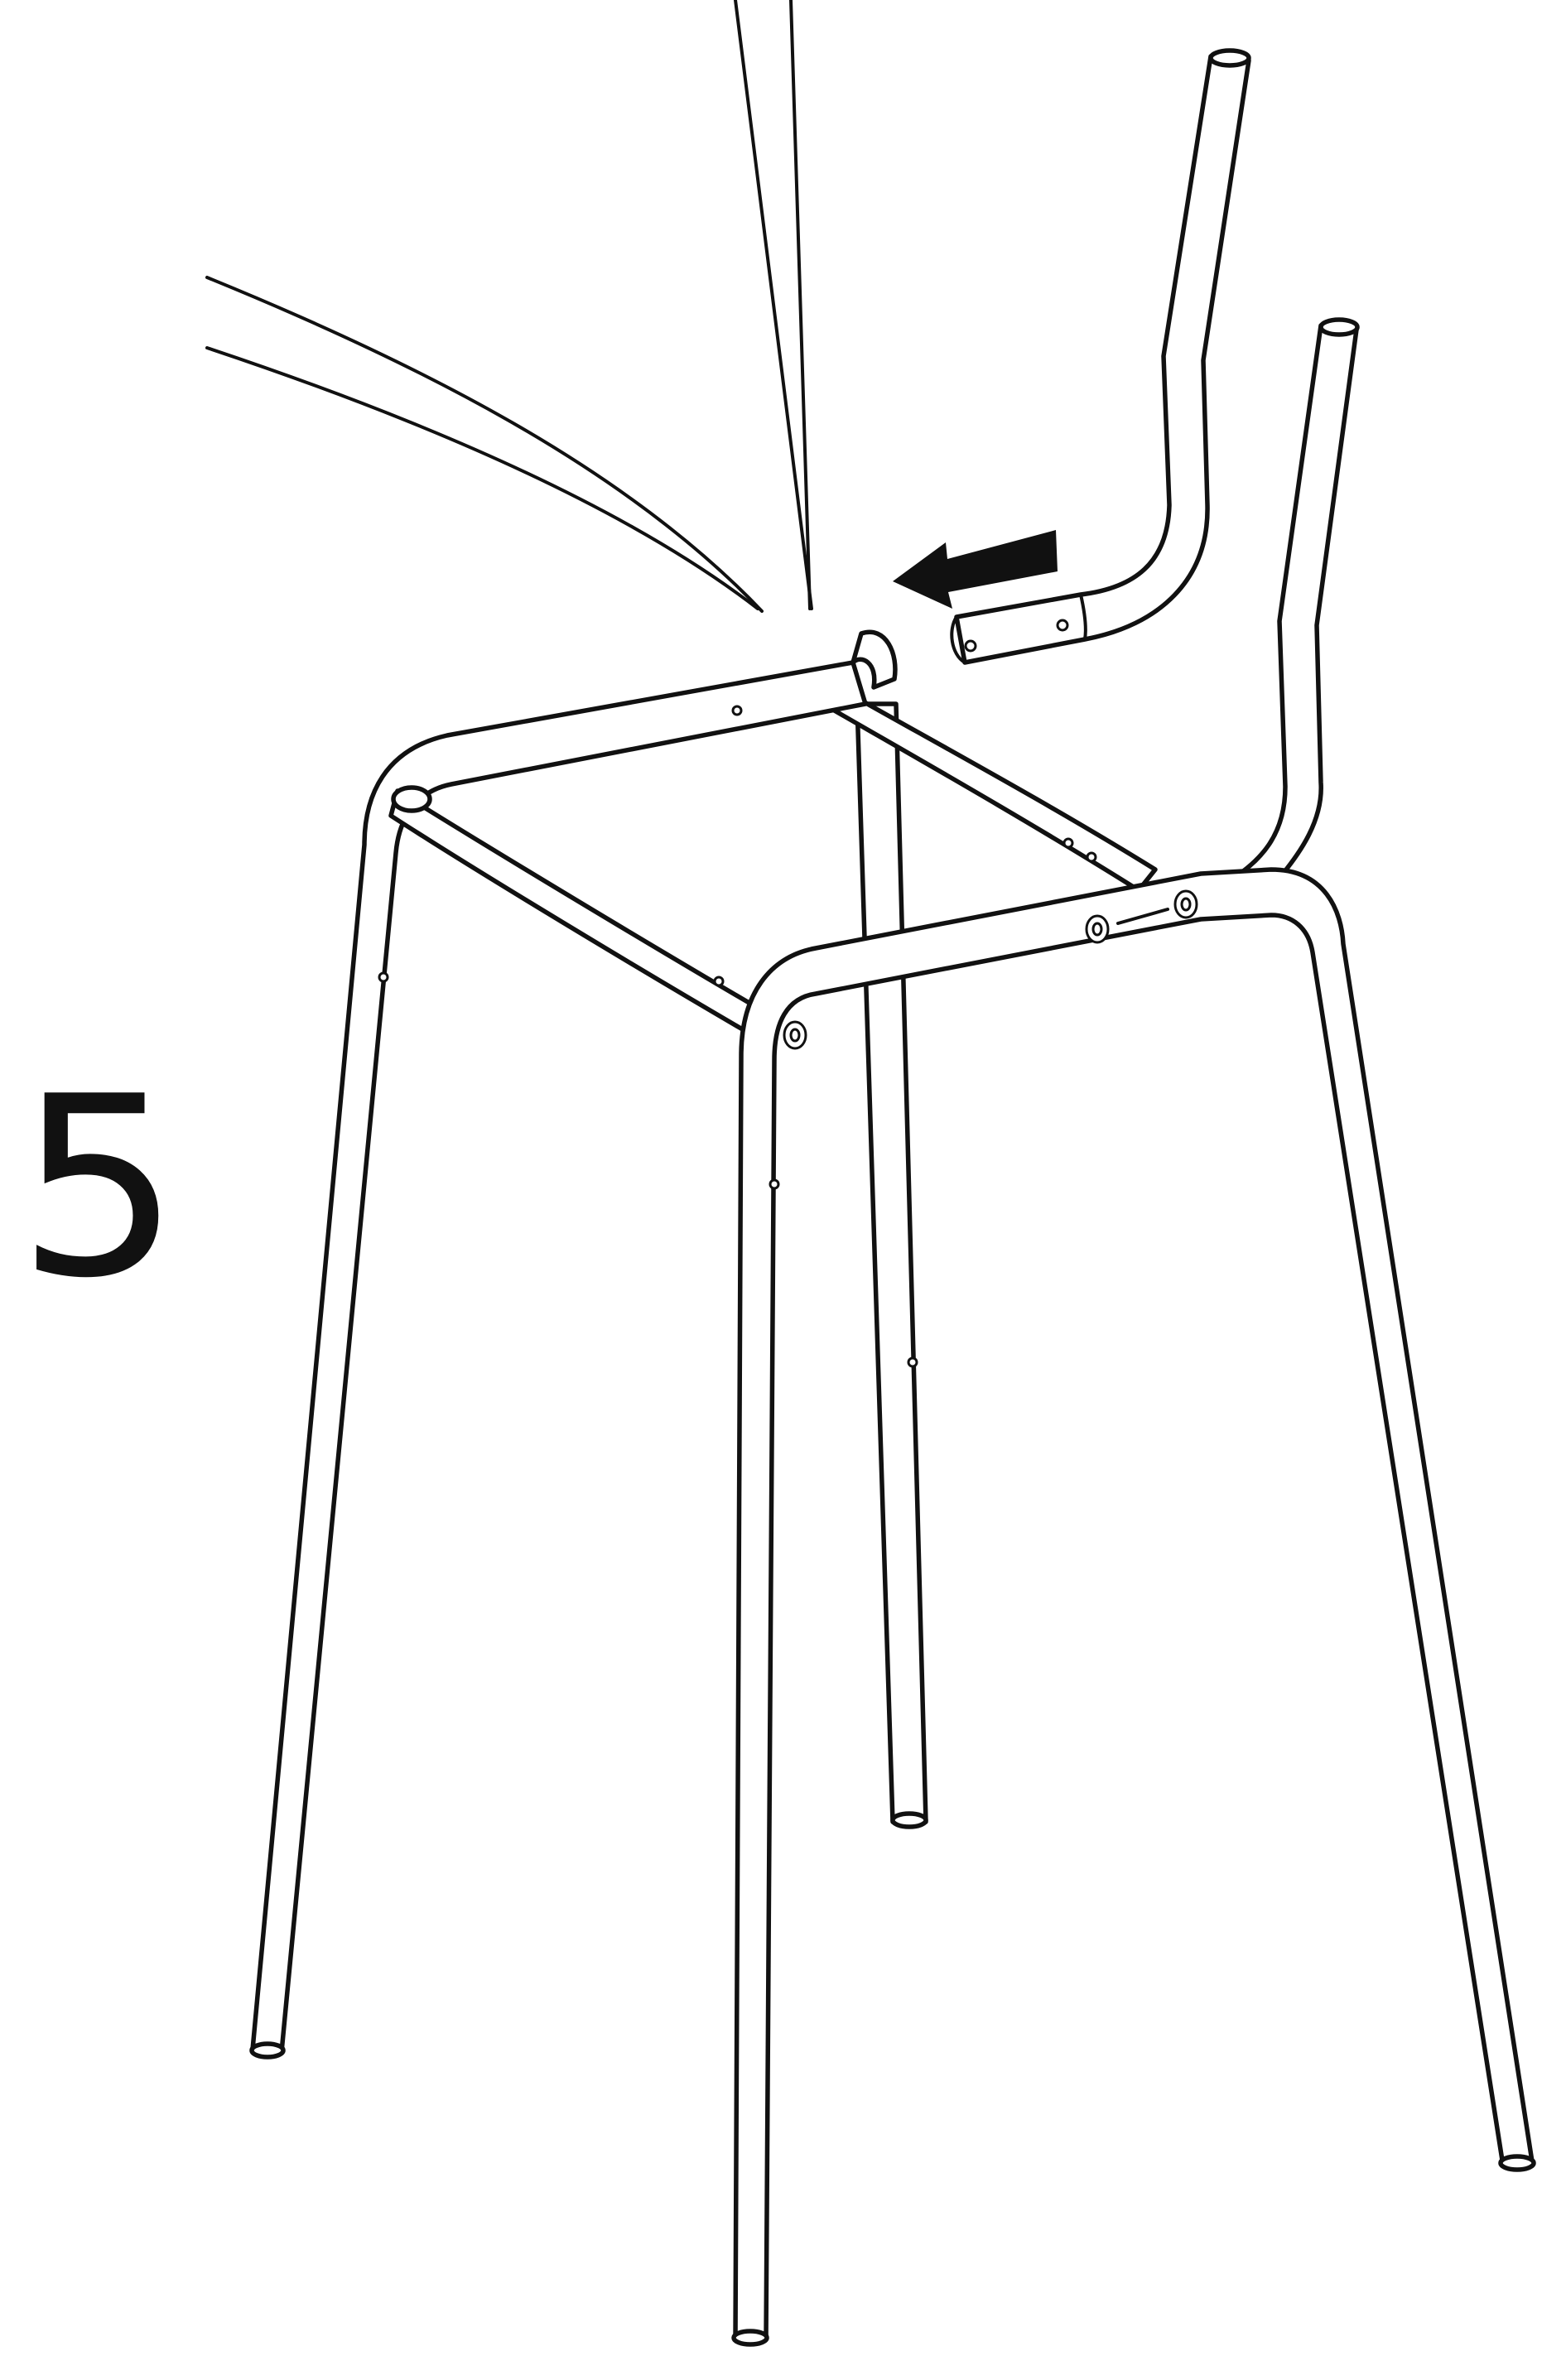  Describe the element at coordinates (874, 659) in the screenshot. I see `top-frame-loop` at that location.